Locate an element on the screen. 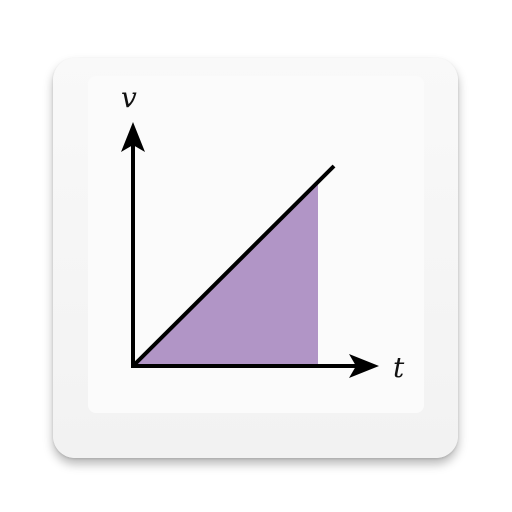  x-axis-label: t is located at coordinates (399, 367).